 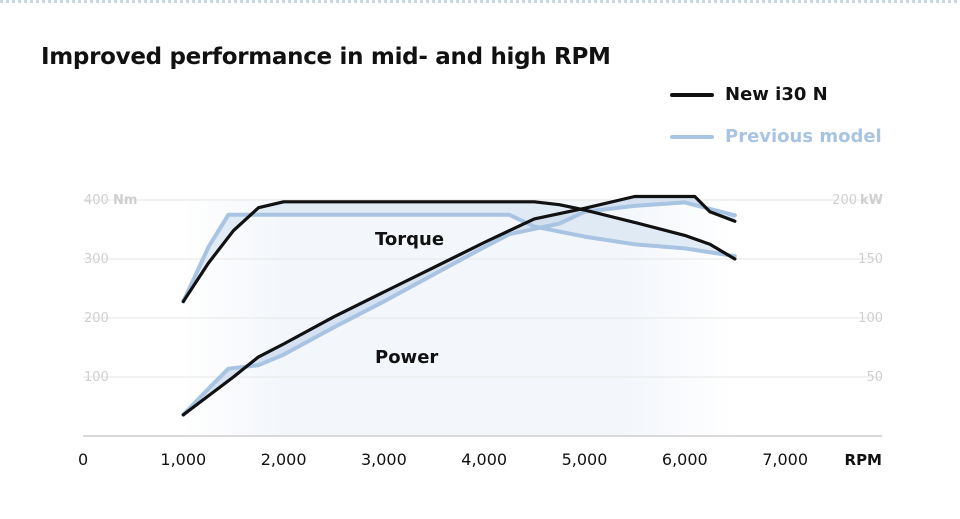 I want to click on x-tick-label: 6,000, so click(x=685, y=459).